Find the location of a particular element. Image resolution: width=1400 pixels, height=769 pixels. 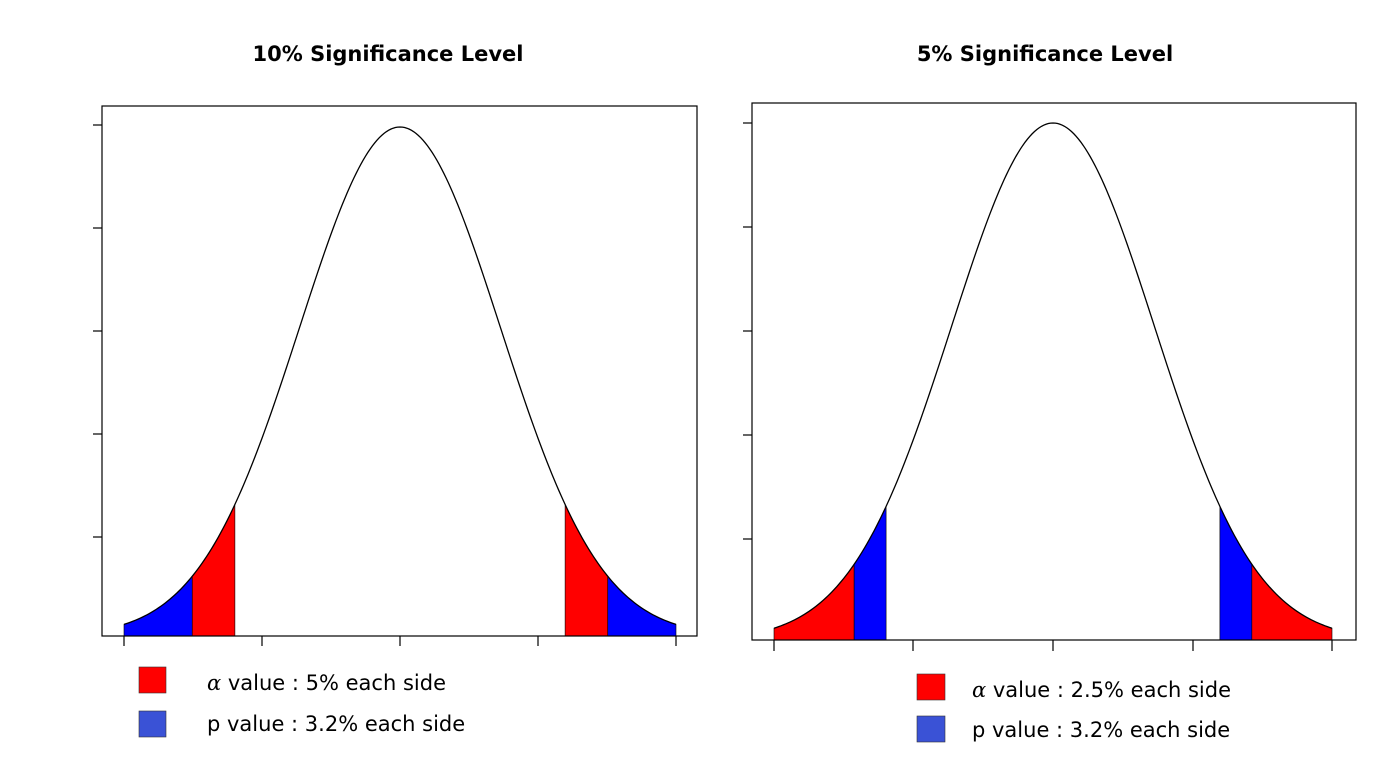

legend-label: α value : 2.5% each side is located at coordinates (1101, 690).